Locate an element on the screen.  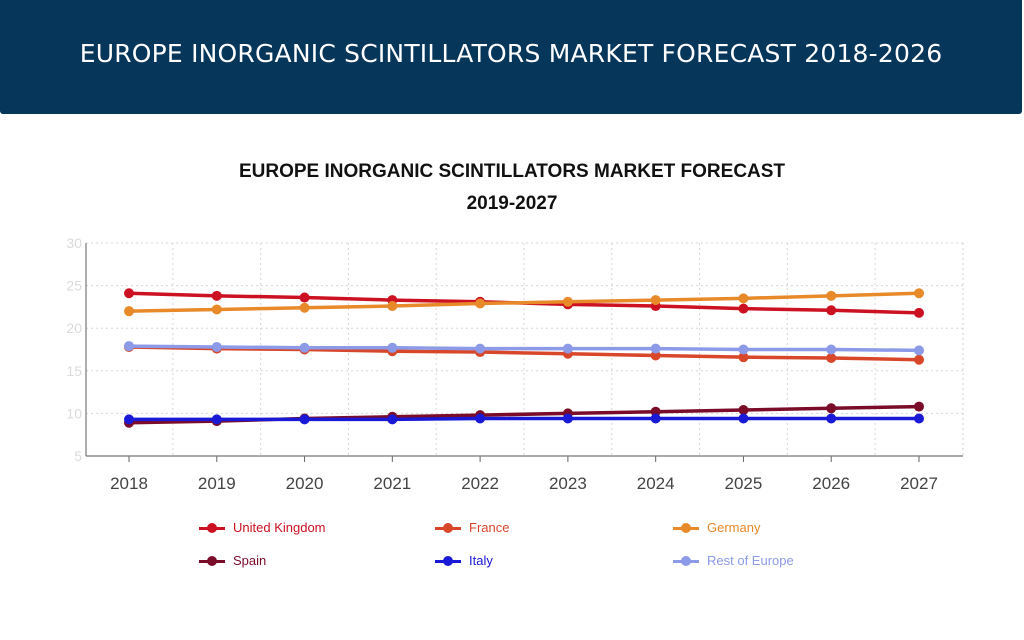
series-france is located at coordinates (524, 353).